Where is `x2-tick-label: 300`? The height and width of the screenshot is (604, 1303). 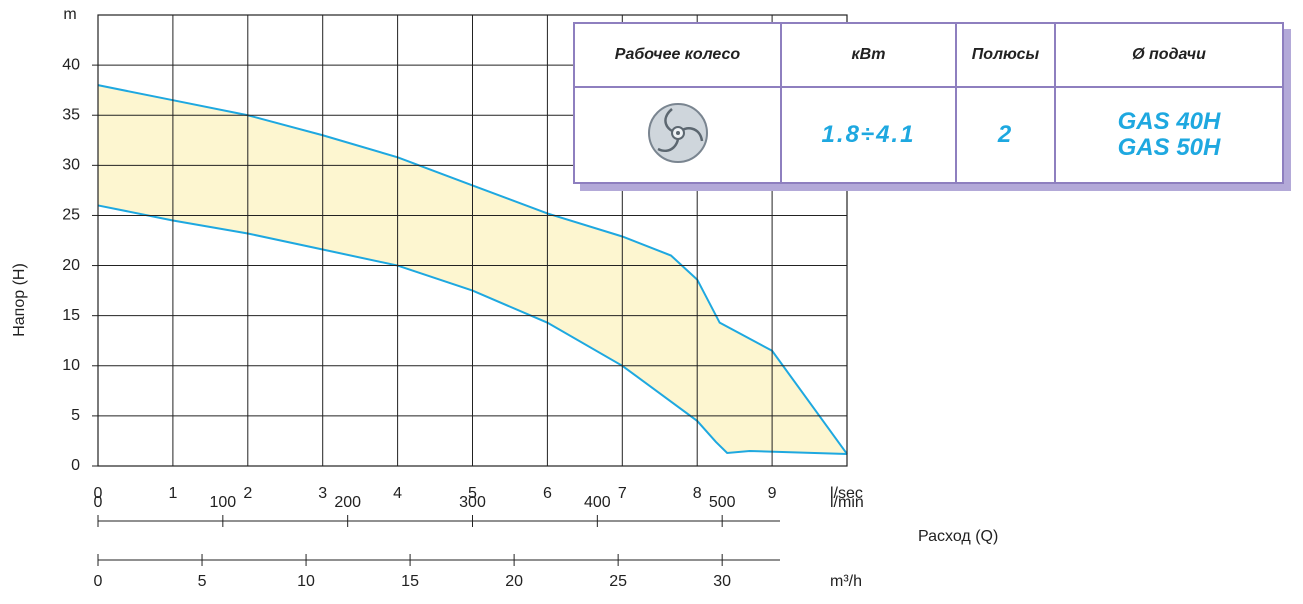
x2-tick-label: 300 is located at coordinates (472, 502).